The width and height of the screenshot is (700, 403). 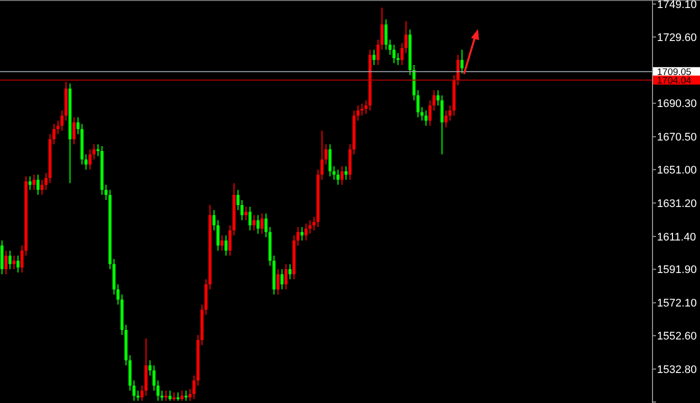 What do you see at coordinates (677, 270) in the screenshot?
I see `y-tick-label: 1591.90` at bounding box center [677, 270].